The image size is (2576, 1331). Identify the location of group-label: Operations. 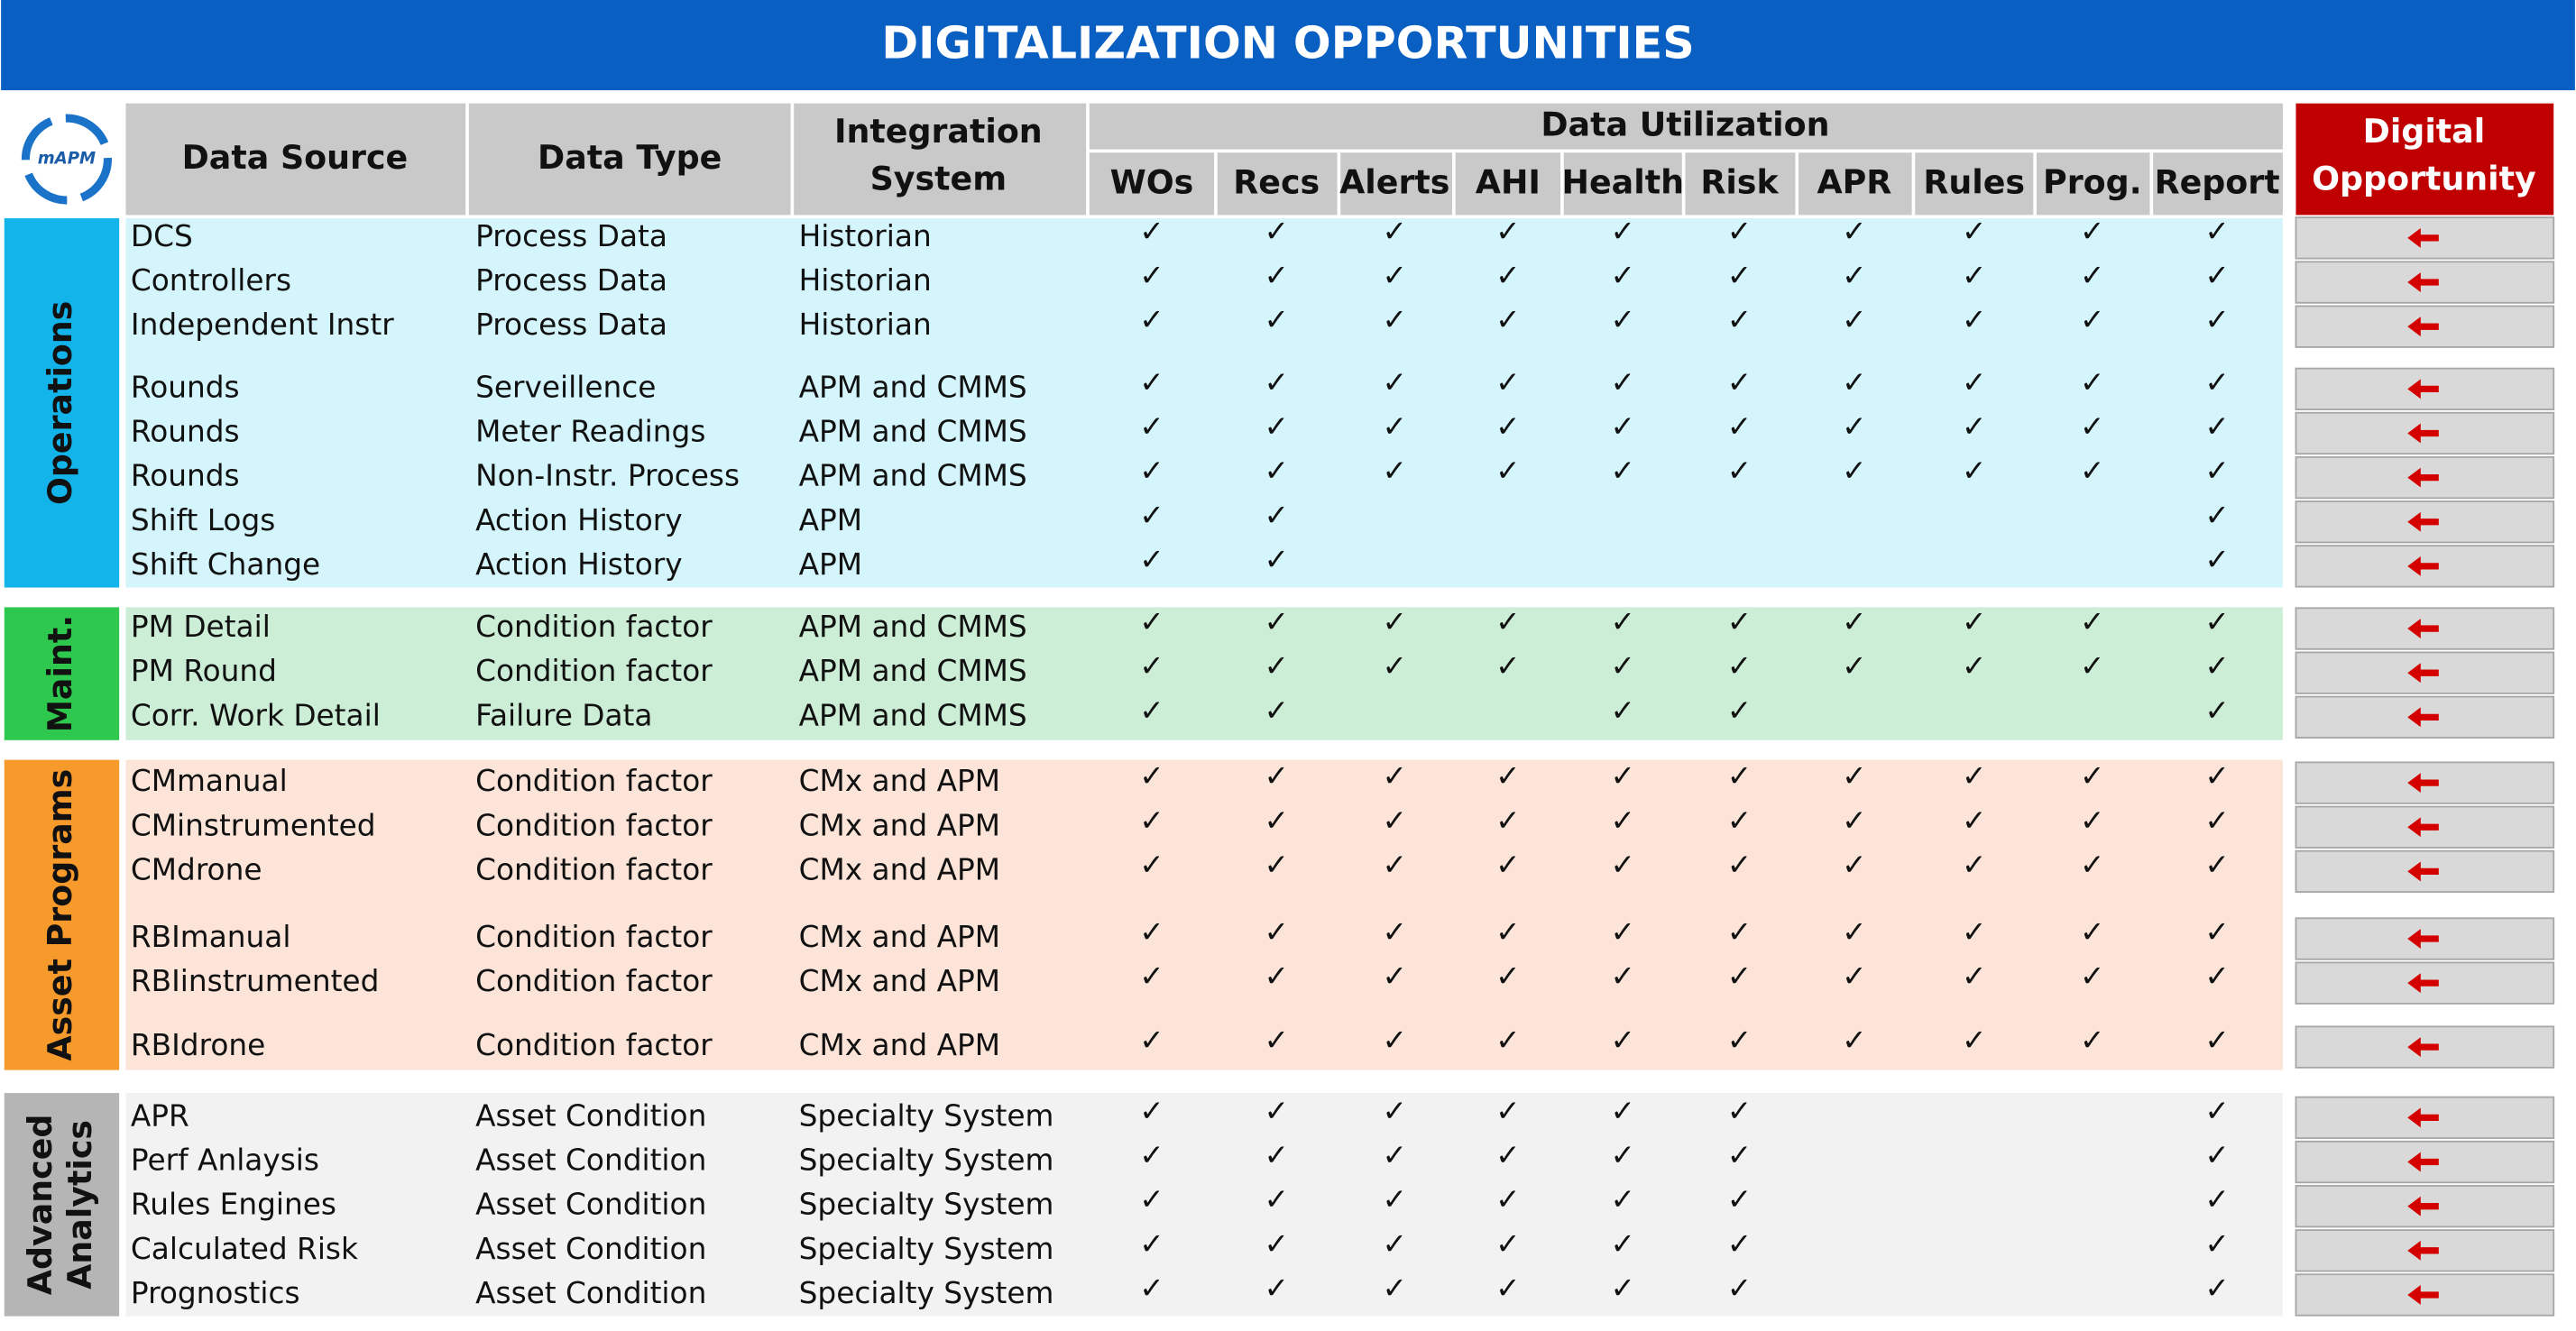
(60, 404).